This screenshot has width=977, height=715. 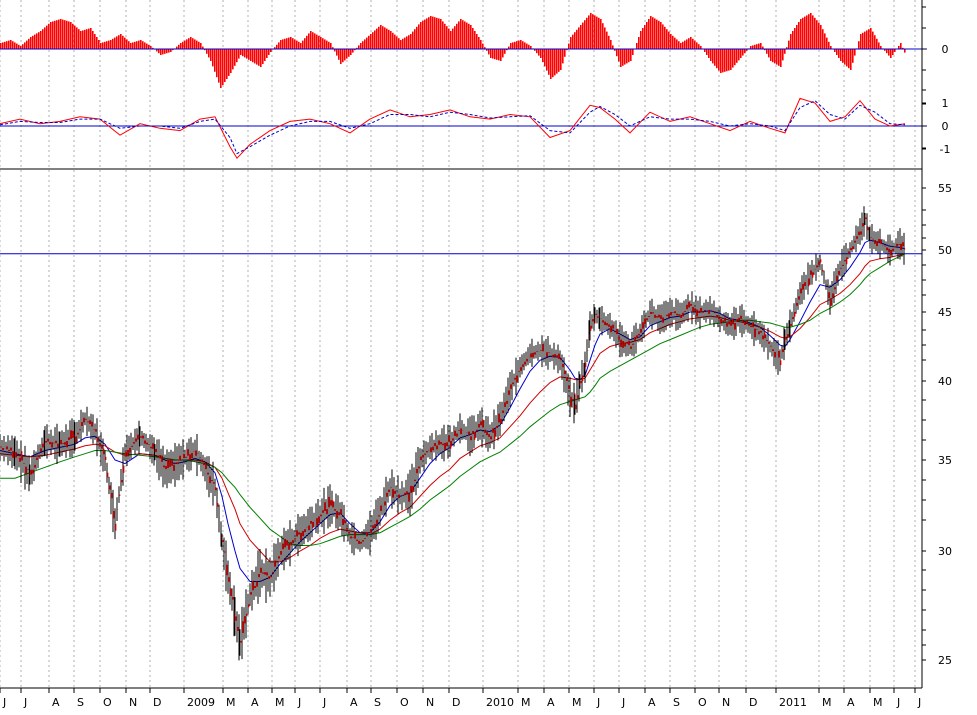 I want to click on oscillator-y-label: 1, so click(x=945, y=103).